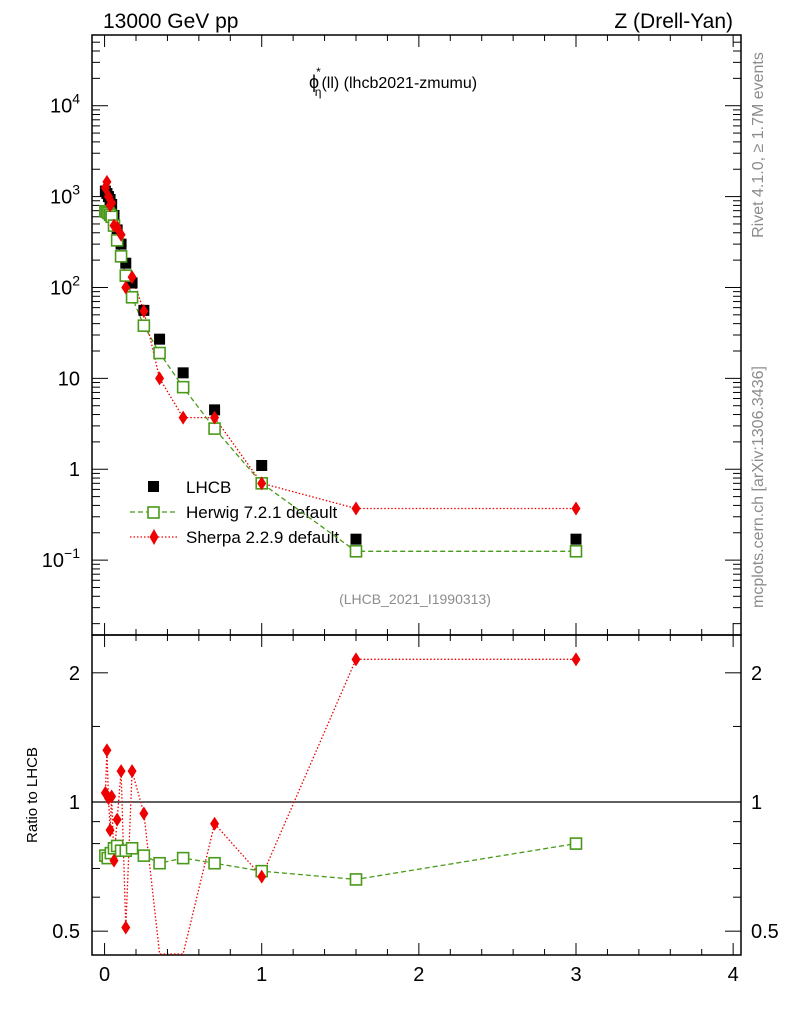  What do you see at coordinates (733, 975) in the screenshot?
I see `x-tick-label: 4` at bounding box center [733, 975].